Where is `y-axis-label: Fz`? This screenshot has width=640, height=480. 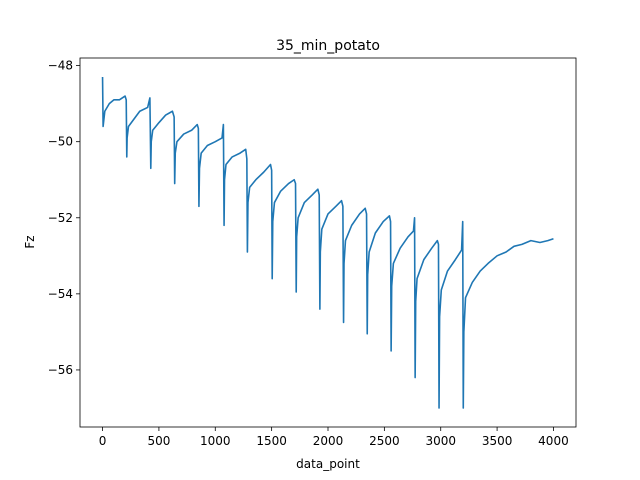 y-axis-label: Fz is located at coordinates (30, 241).